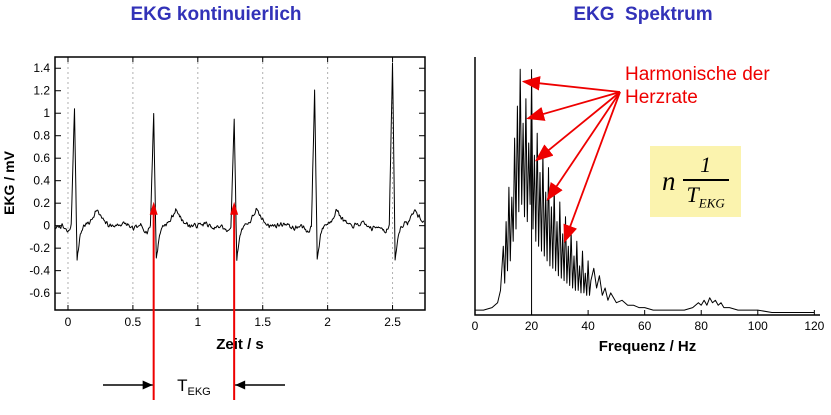 The width and height of the screenshot is (831, 415). I want to click on y-tick-label: 1.4, so click(41, 68).